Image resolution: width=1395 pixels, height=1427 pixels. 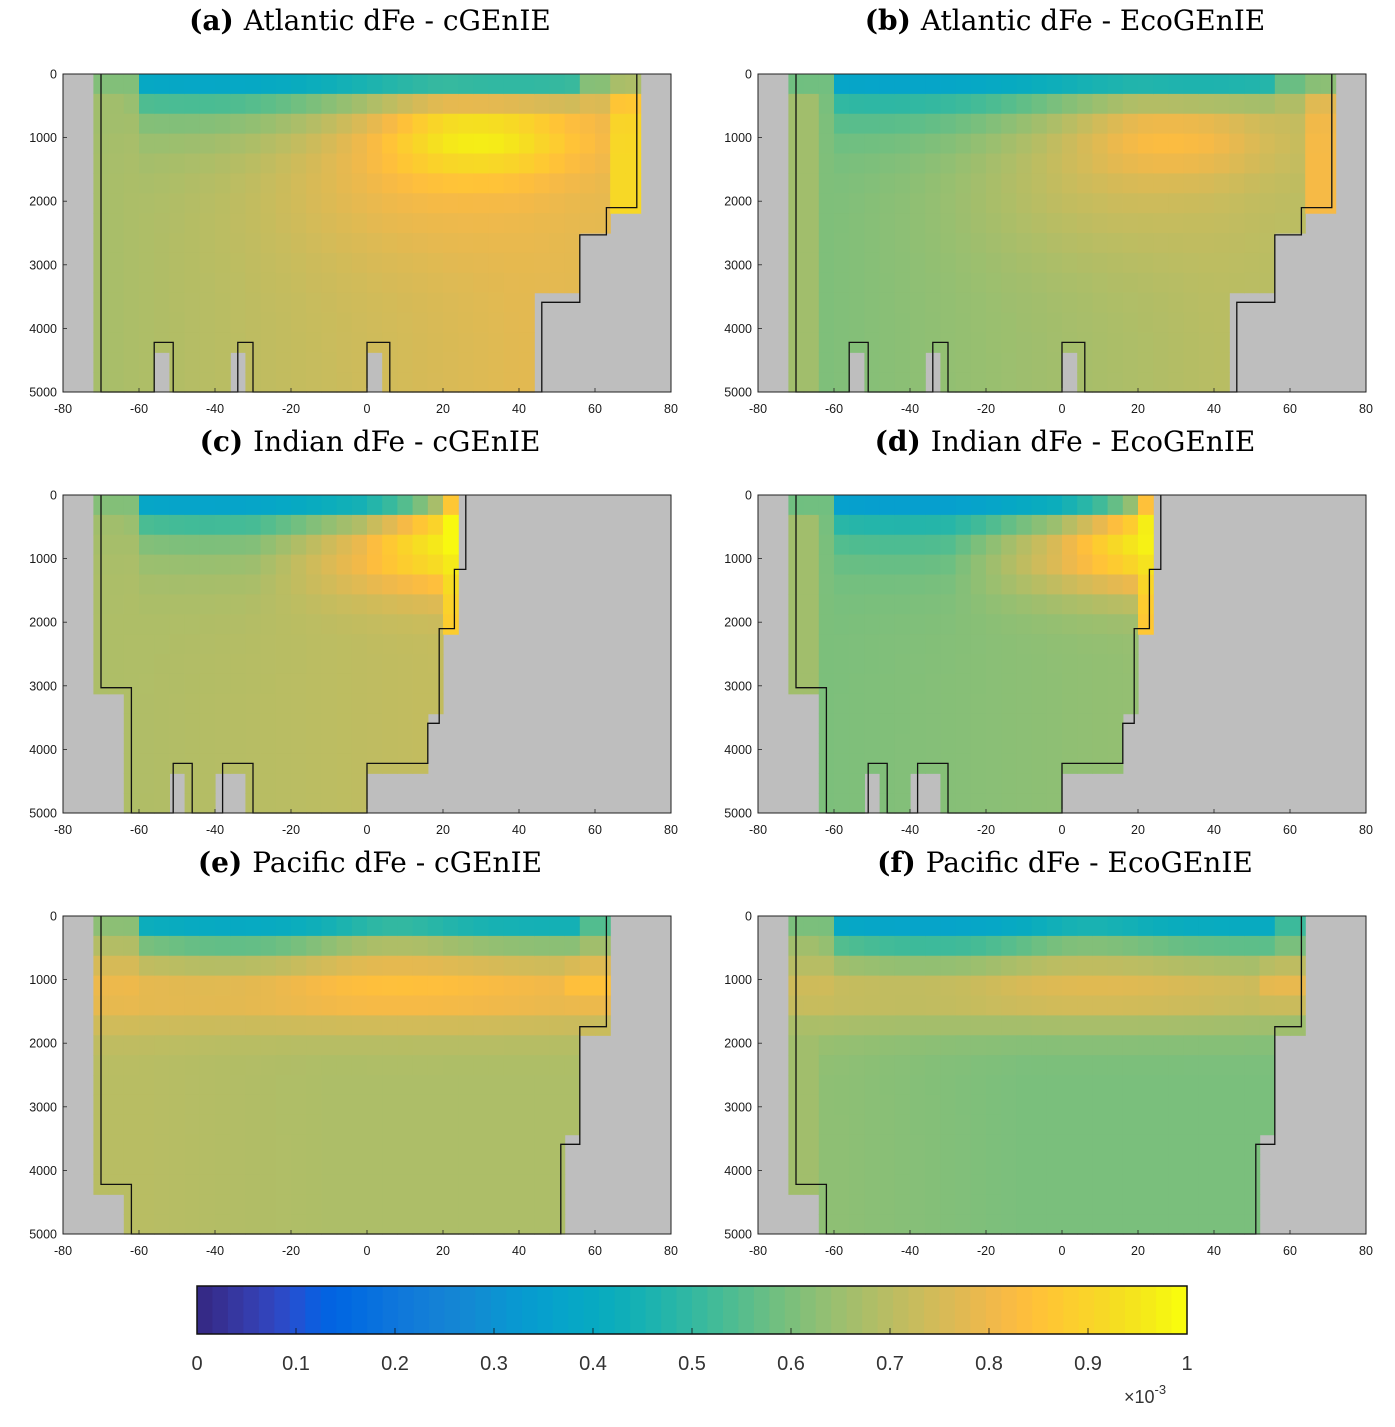 I want to click on panel-title: (d) Indian dFe - EcoGEnIE, so click(x=1065, y=441).